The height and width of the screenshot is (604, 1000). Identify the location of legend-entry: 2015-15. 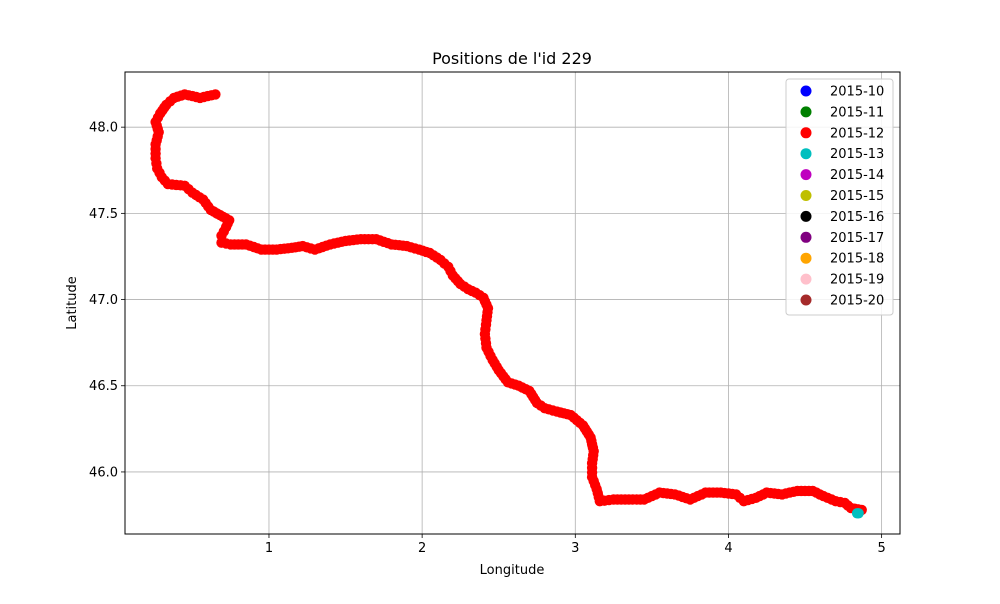
(842, 196).